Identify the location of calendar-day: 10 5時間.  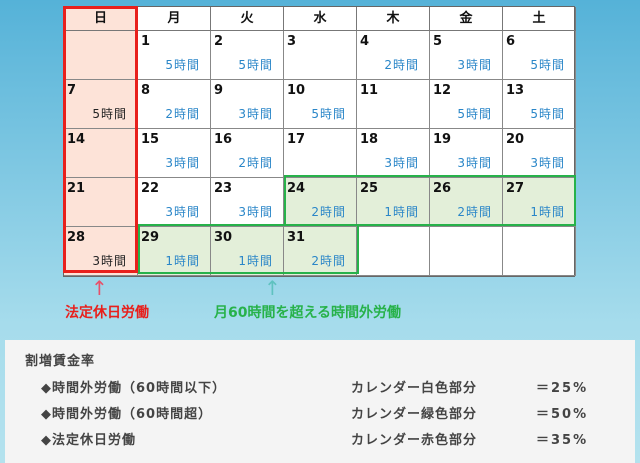
(320, 104).